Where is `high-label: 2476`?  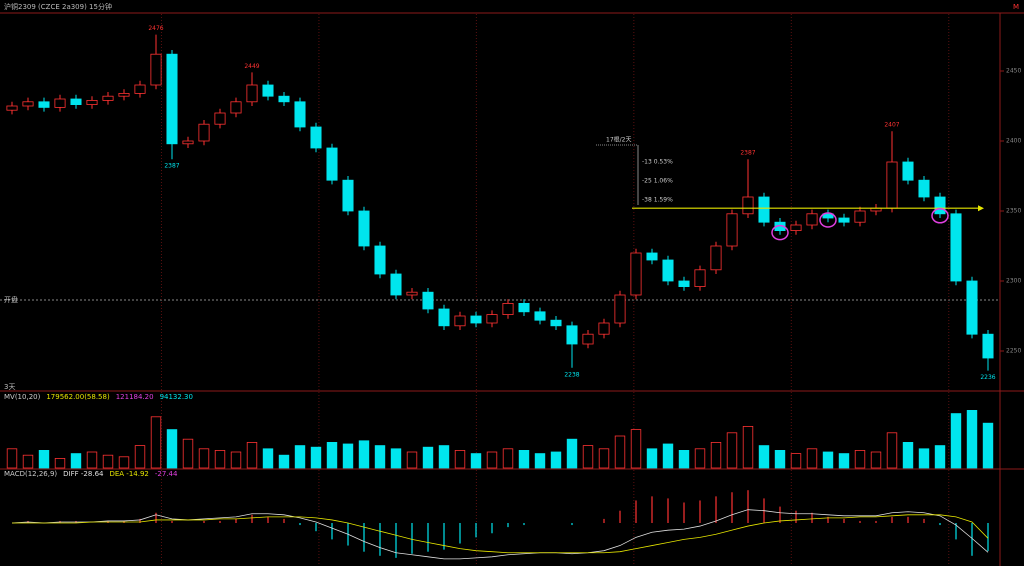
high-label: 2476 is located at coordinates (155, 28).